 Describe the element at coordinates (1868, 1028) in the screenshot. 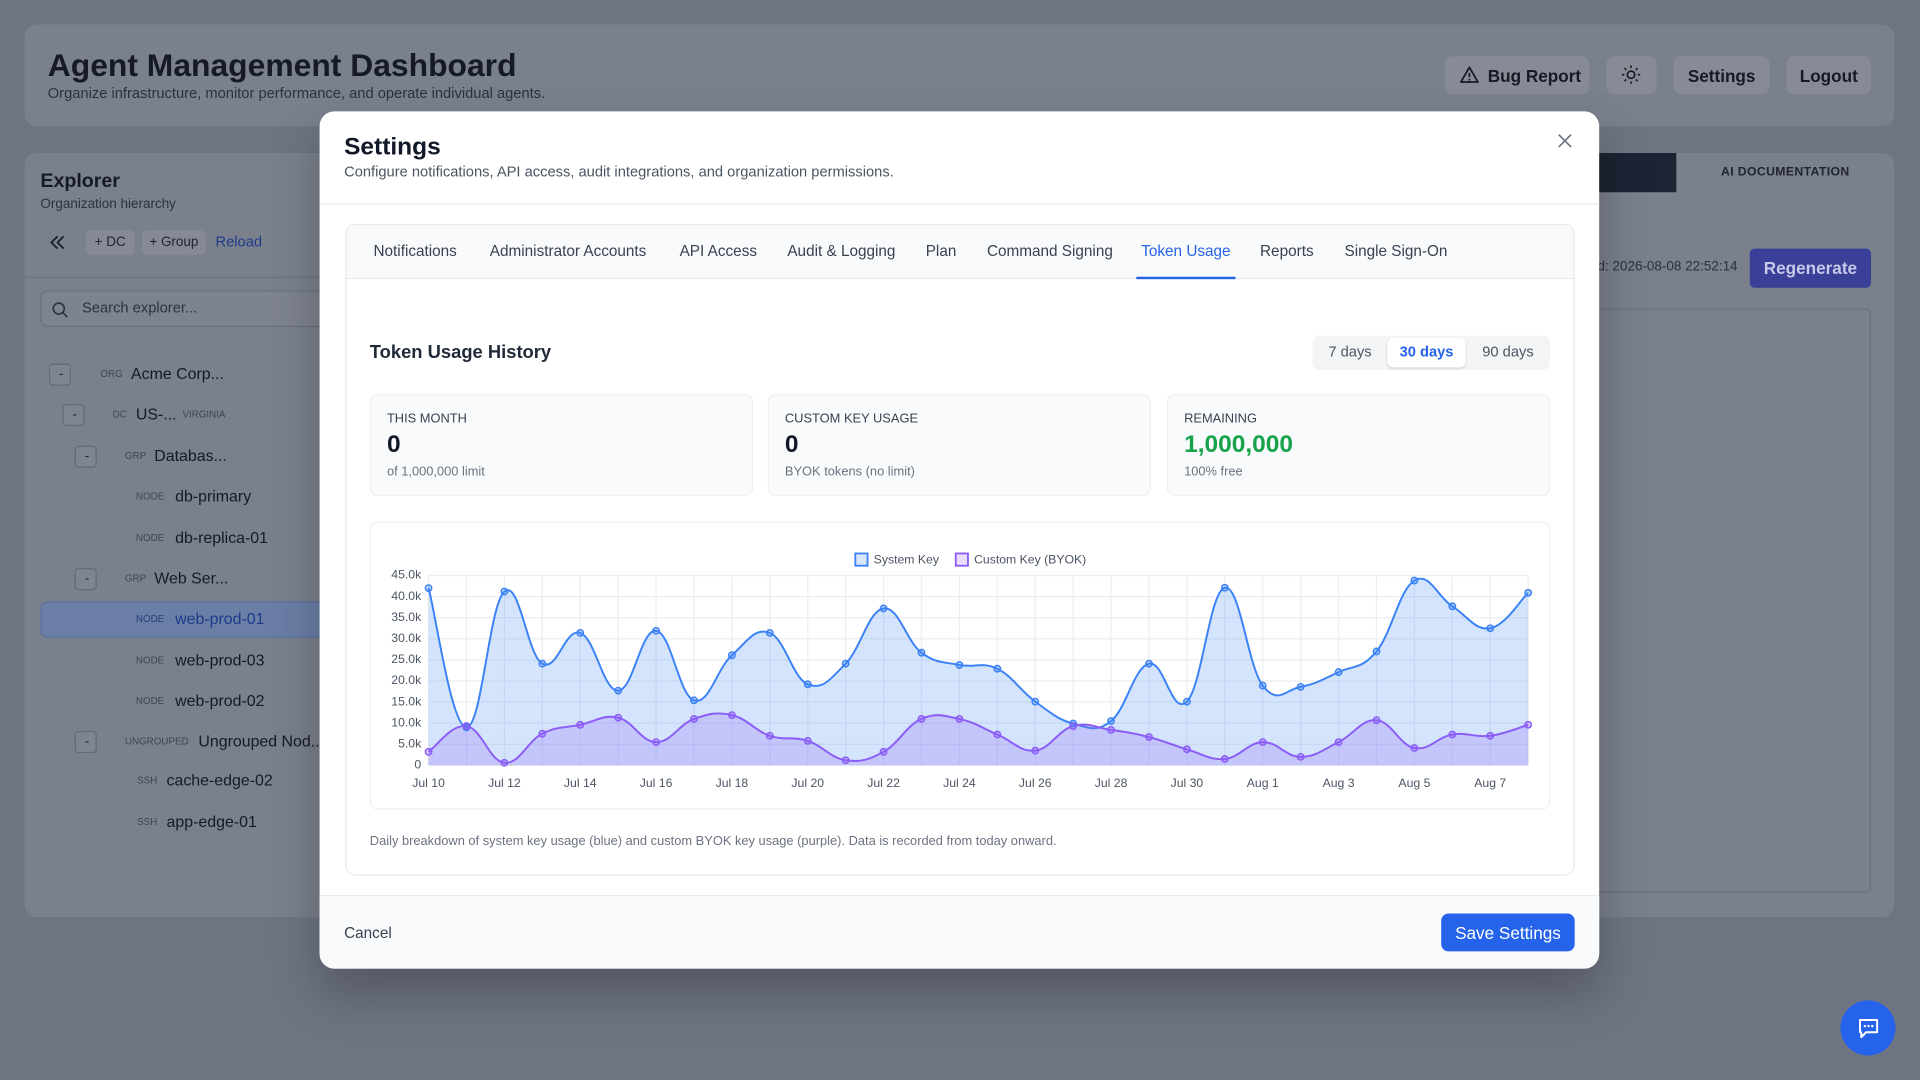

I see `chat-button` at that location.